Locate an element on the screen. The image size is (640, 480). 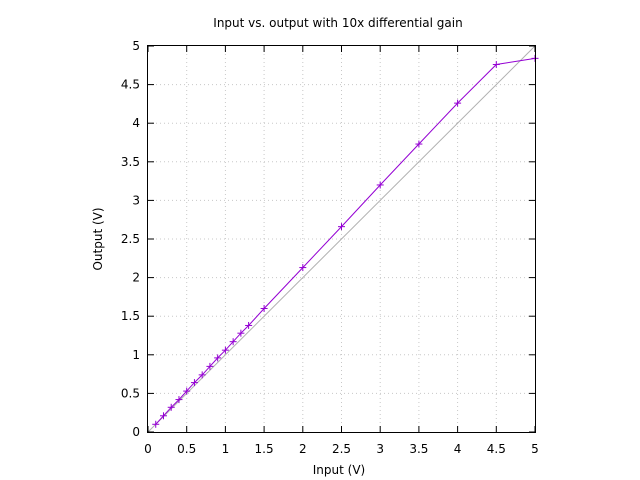
y-tick-label: 2.5 is located at coordinates (130, 239).